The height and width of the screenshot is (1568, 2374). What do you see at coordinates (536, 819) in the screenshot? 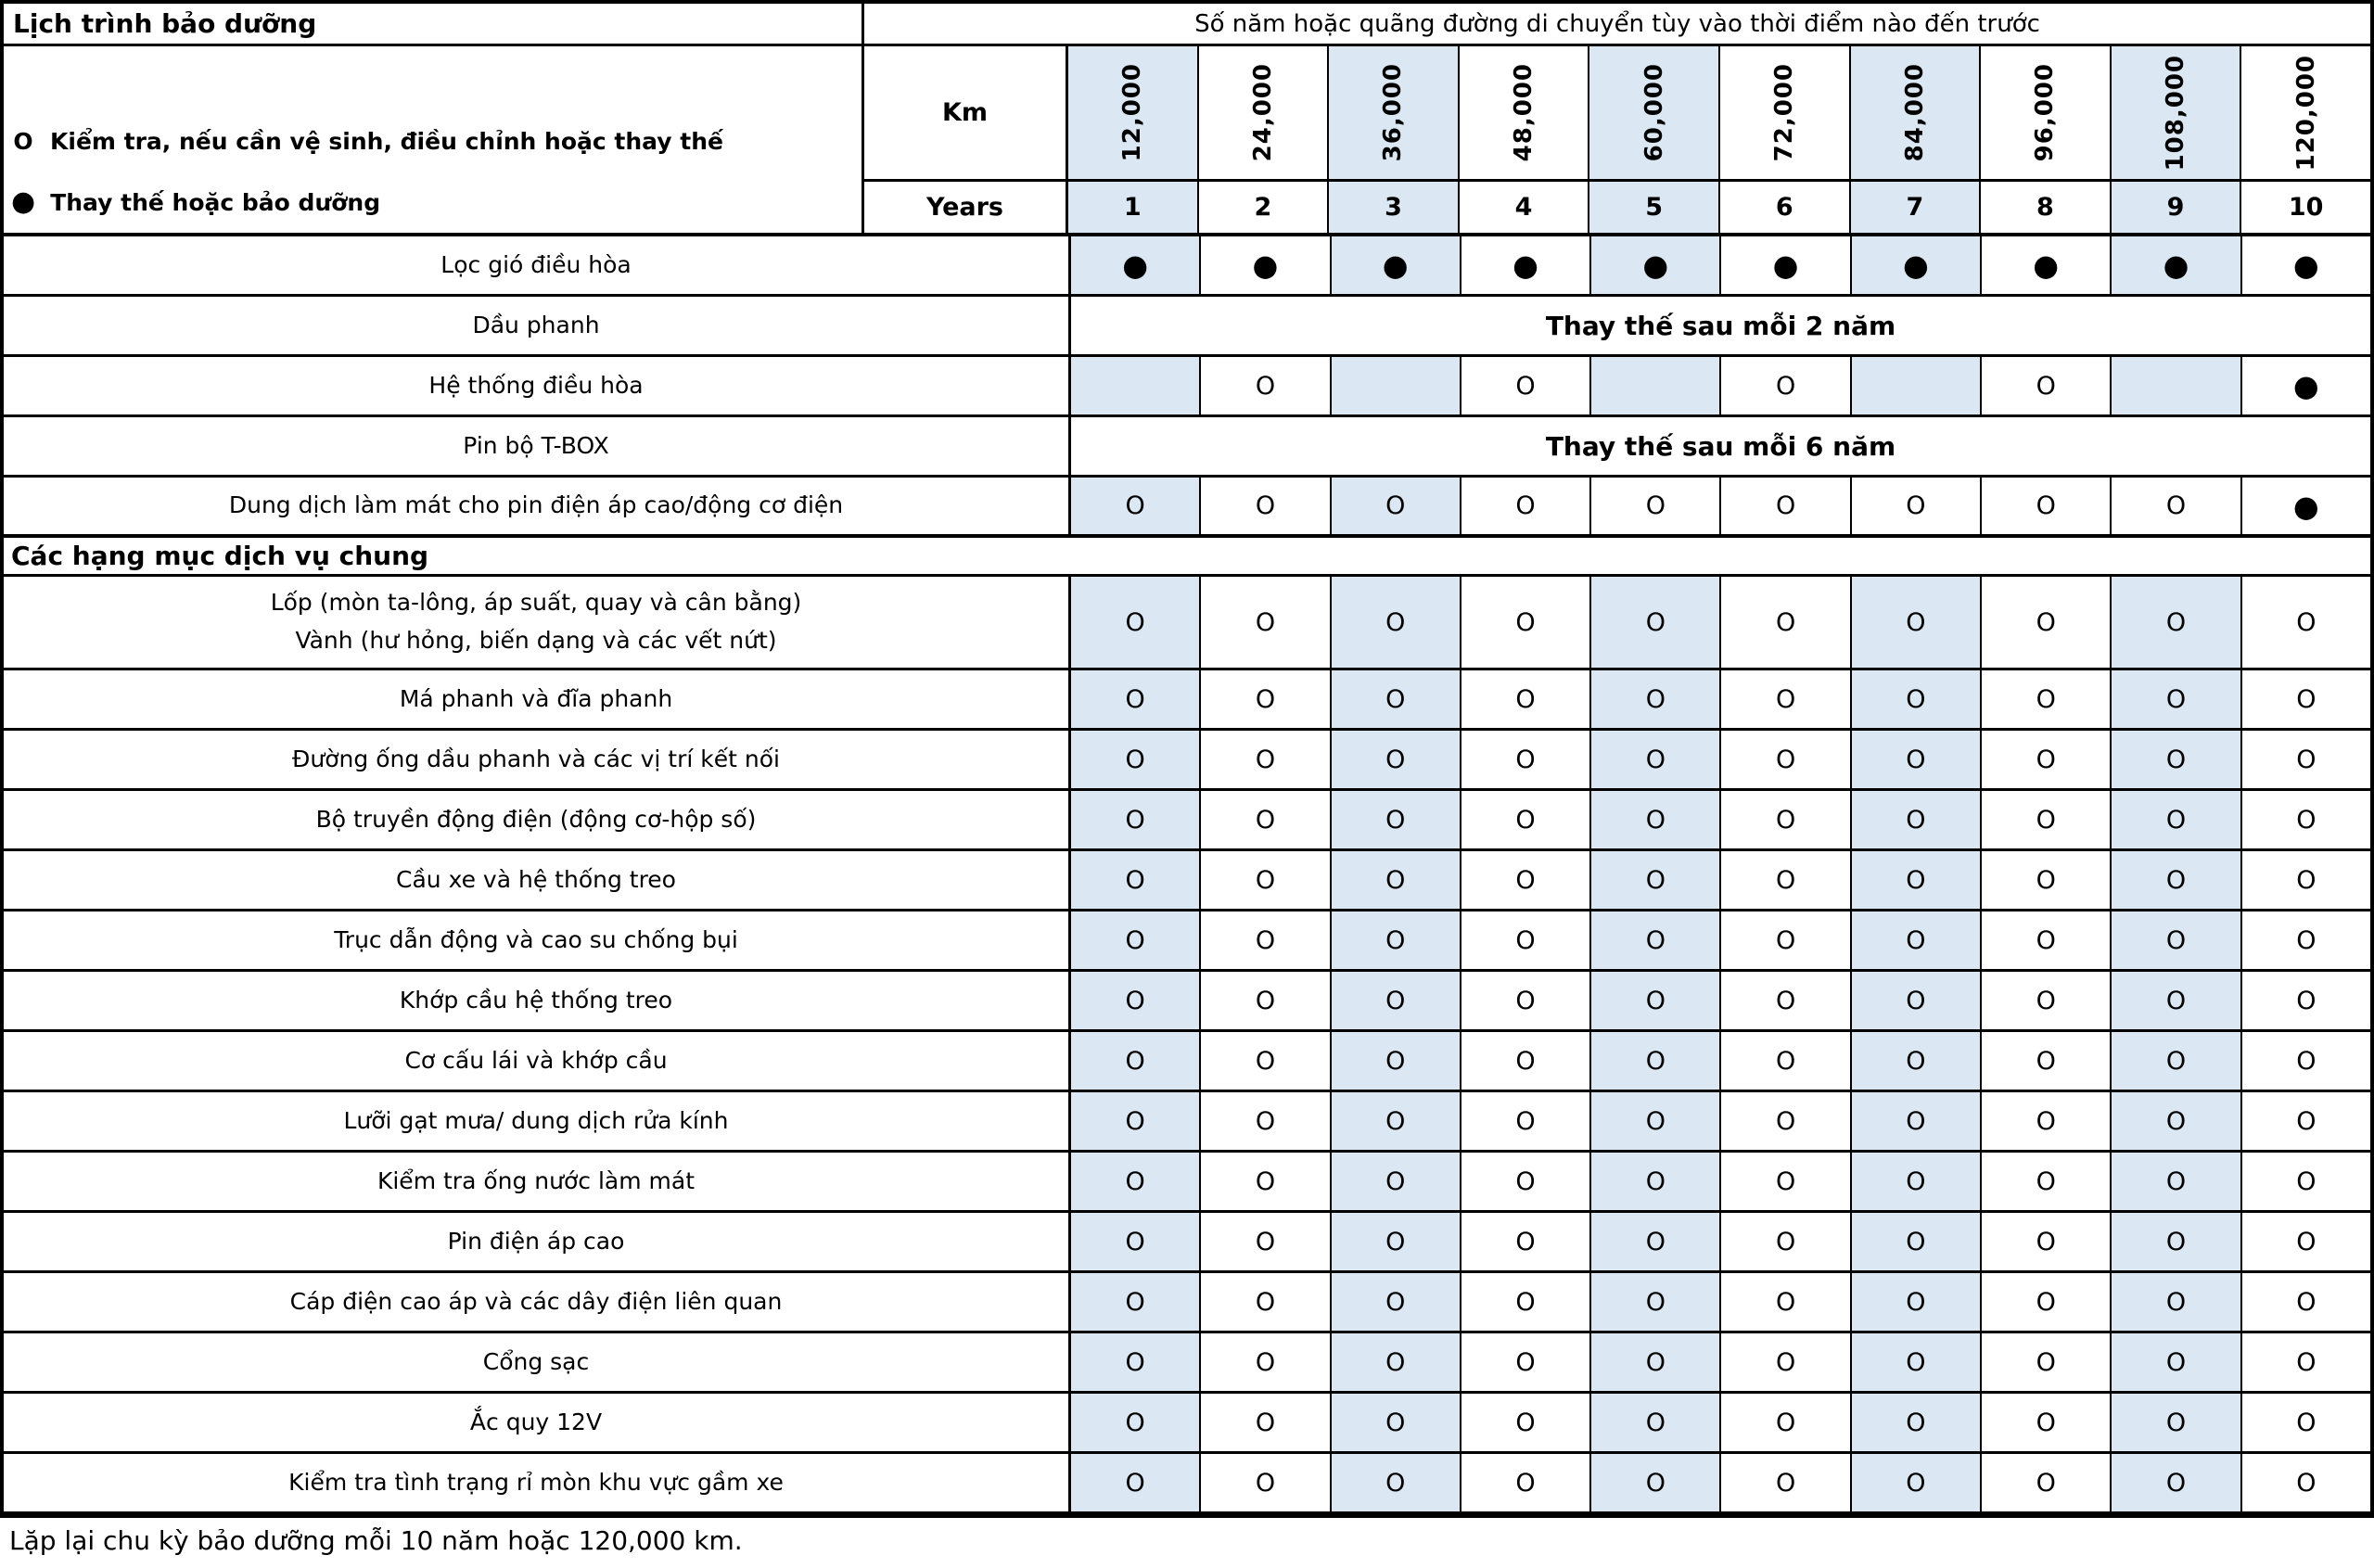
I see `item-label-line: Bộ truyền động điện (động cơ-hộp số)` at bounding box center [536, 819].